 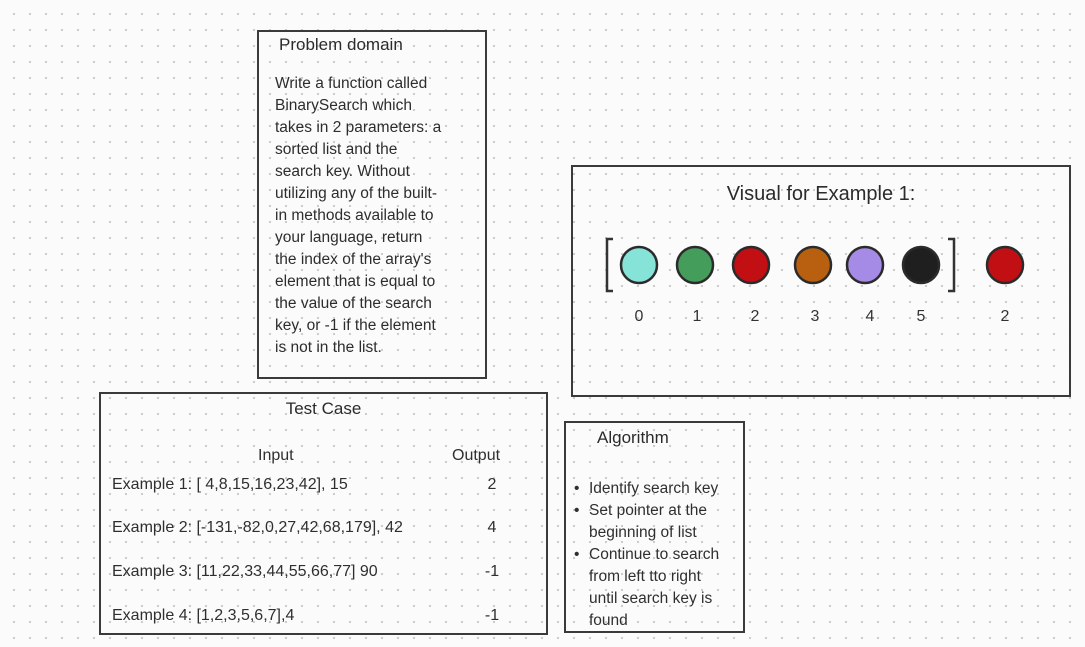 I want to click on algorithm-step-line: Identify search key, so click(x=654, y=488).